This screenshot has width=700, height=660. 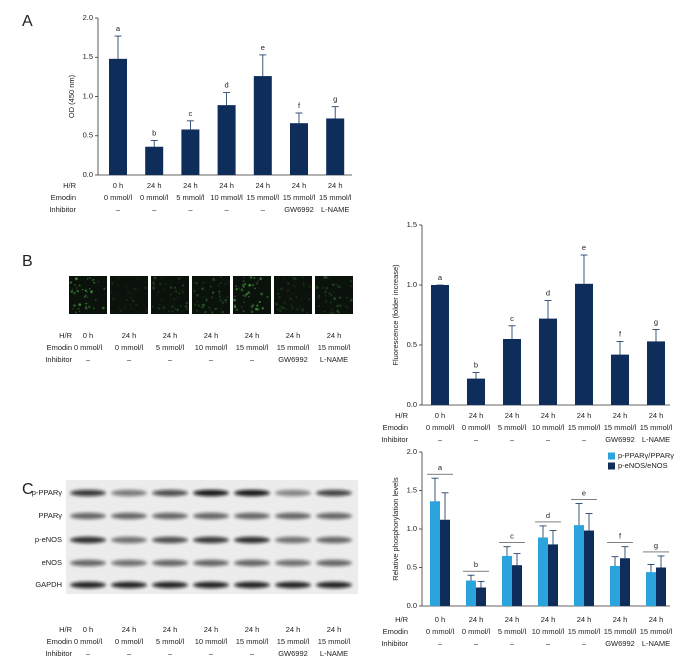 What do you see at coordinates (412, 284) in the screenshot?
I see `y-tick-label: 1.0` at bounding box center [412, 284].